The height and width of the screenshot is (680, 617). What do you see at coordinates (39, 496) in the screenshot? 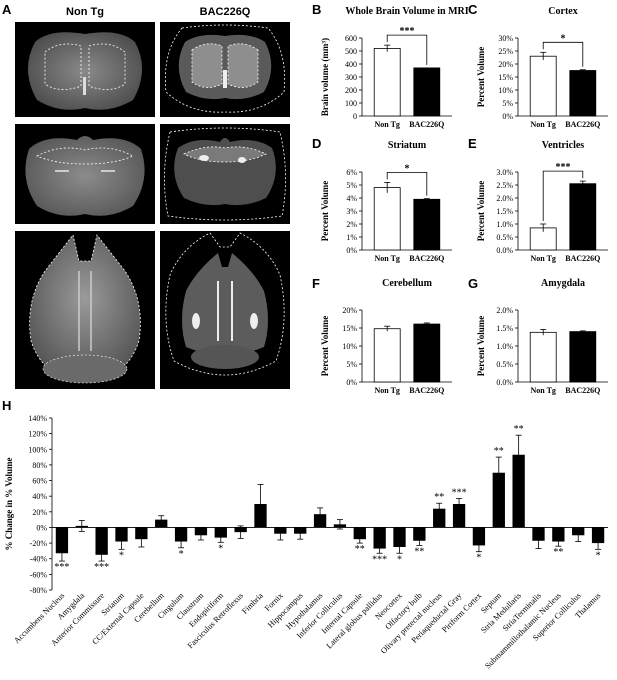
I see `y-tick-label: 40%` at bounding box center [39, 496].